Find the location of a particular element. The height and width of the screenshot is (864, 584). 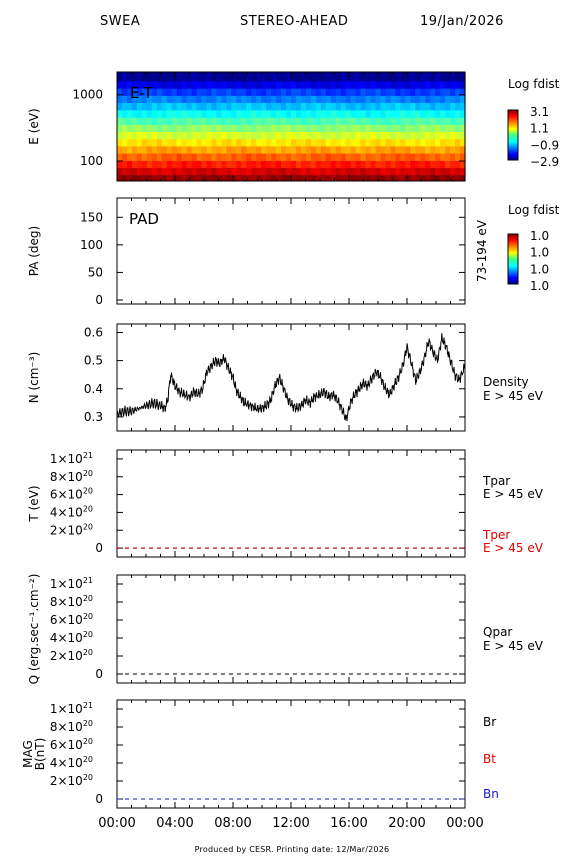

colorbar-tick-label: 3.1 is located at coordinates (539, 112).